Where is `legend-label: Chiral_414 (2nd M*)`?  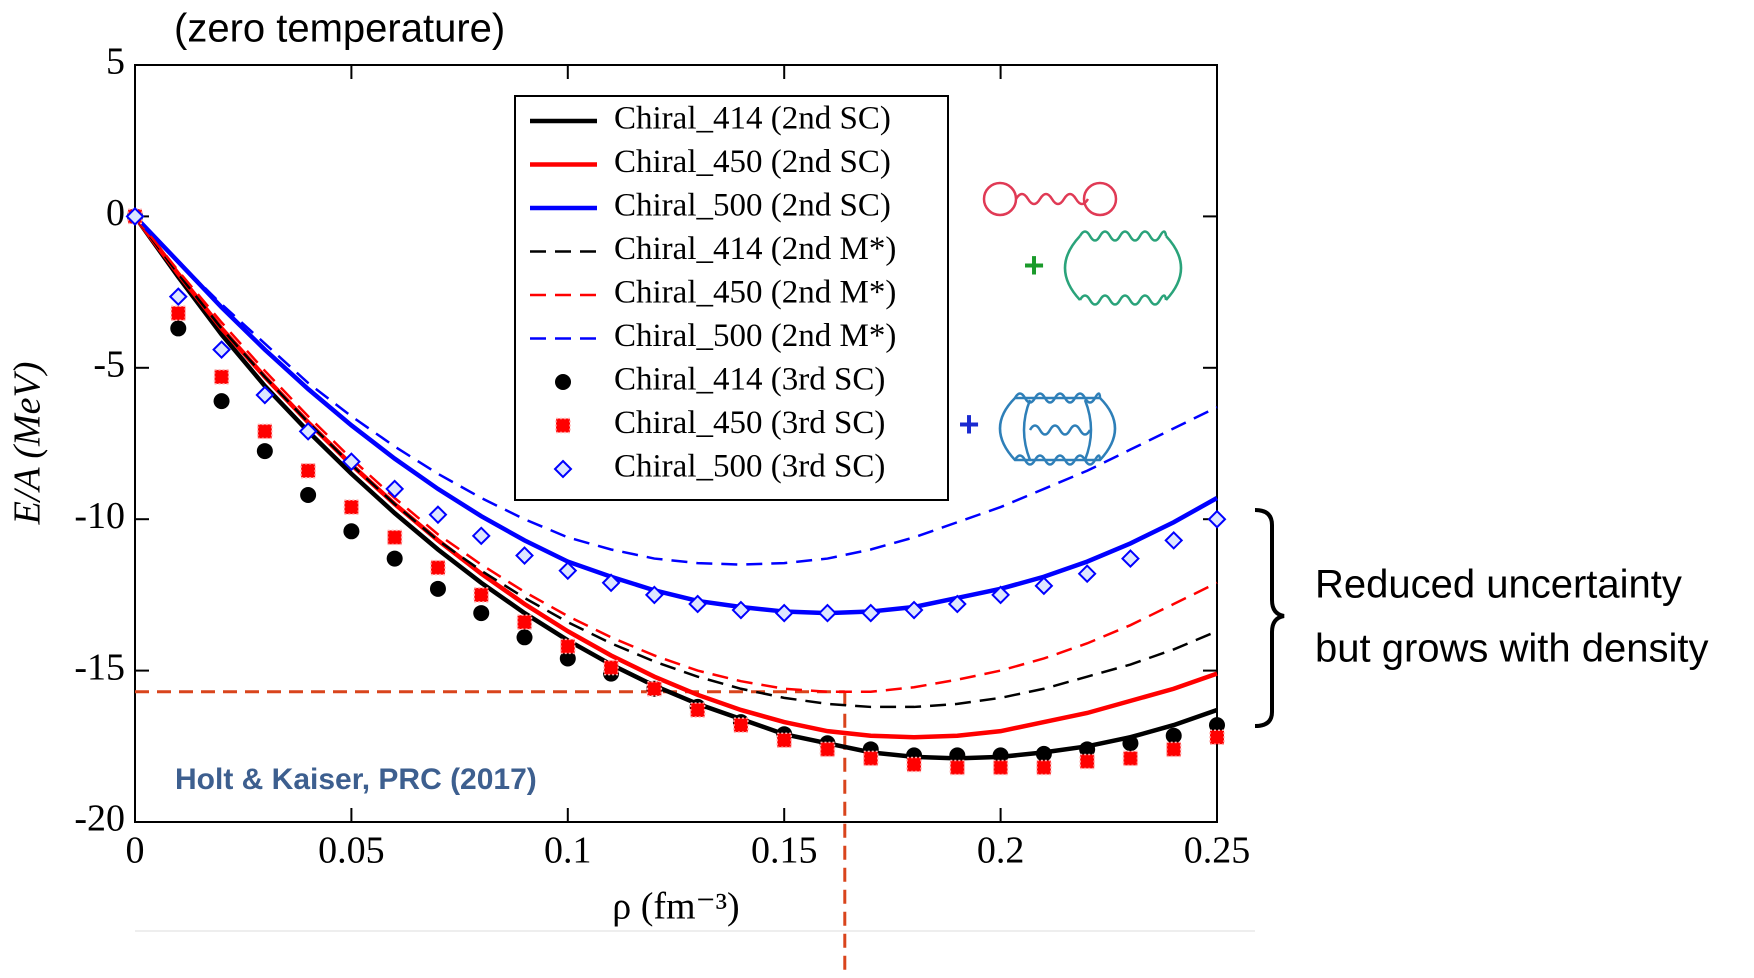 legend-label: Chiral_414 (2nd M*) is located at coordinates (755, 249).